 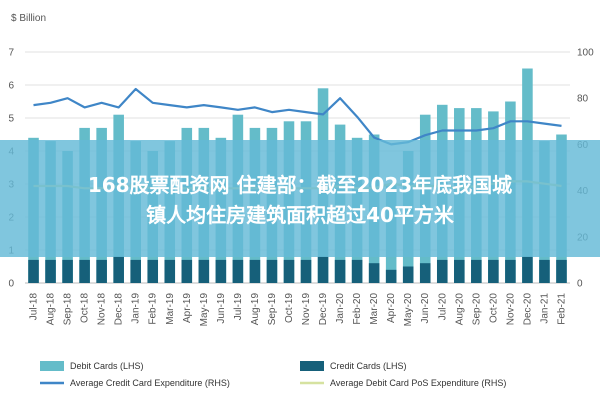 I want to click on x-tick-May-19: May-19, so click(x=204, y=310).